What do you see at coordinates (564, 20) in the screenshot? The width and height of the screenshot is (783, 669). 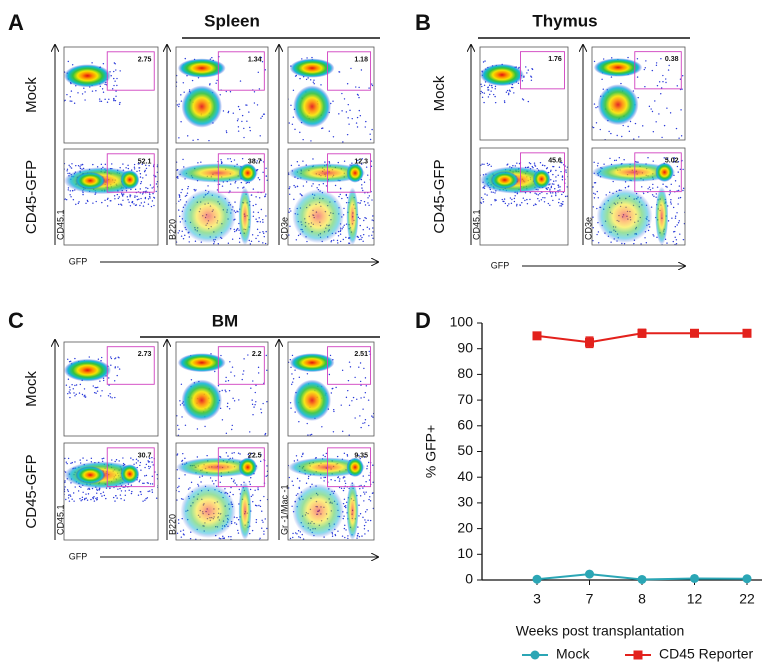 I see `panel-title: Thymus` at bounding box center [564, 20].